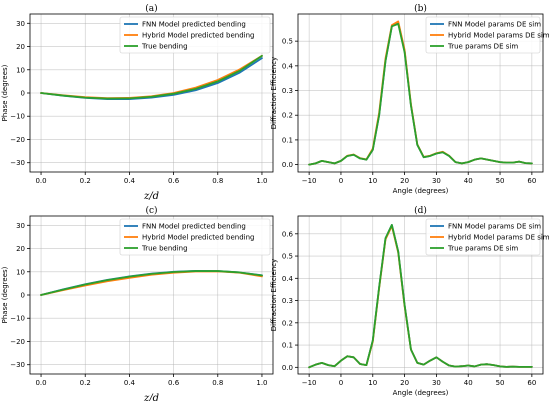 Image resolution: width=550 pixels, height=401 pixels. What do you see at coordinates (151, 8) in the screenshot?
I see `panel-label: (a)` at bounding box center [151, 8].